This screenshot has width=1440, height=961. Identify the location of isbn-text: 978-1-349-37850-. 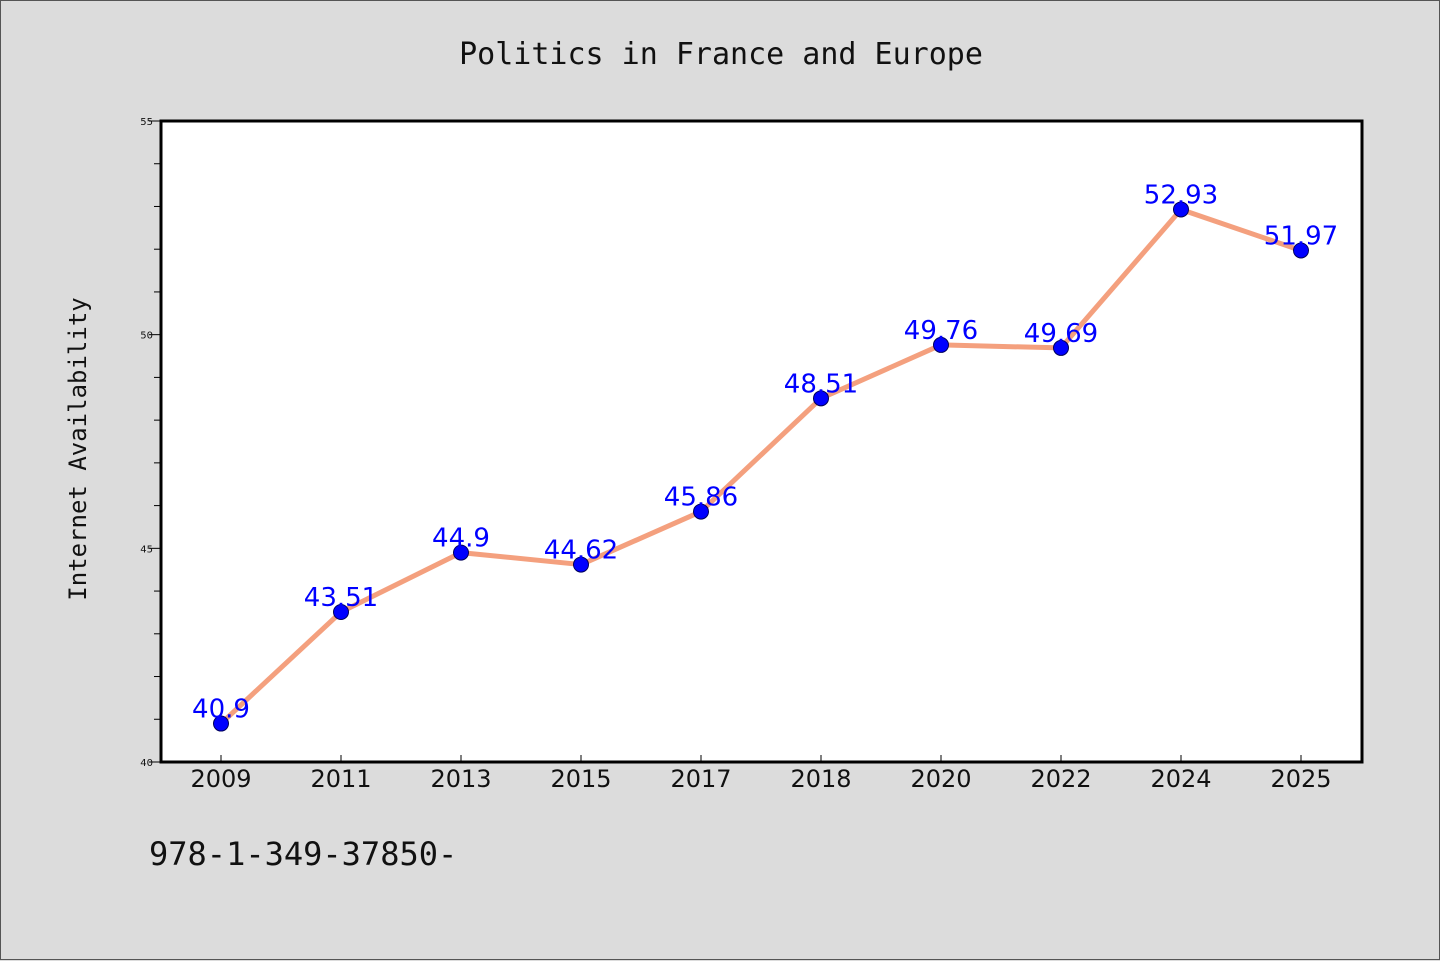
(303, 854).